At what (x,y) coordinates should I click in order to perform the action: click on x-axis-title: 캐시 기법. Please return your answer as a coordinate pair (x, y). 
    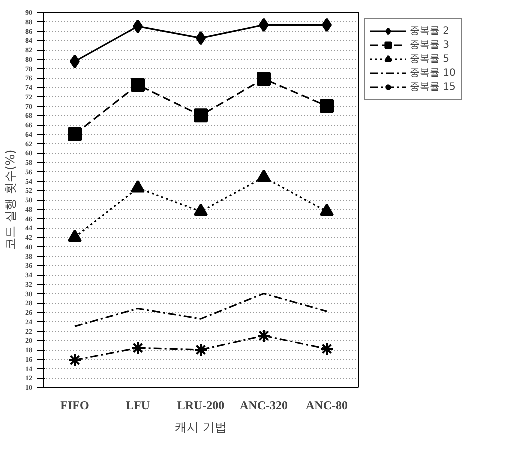
    Looking at the image, I should click on (201, 427).